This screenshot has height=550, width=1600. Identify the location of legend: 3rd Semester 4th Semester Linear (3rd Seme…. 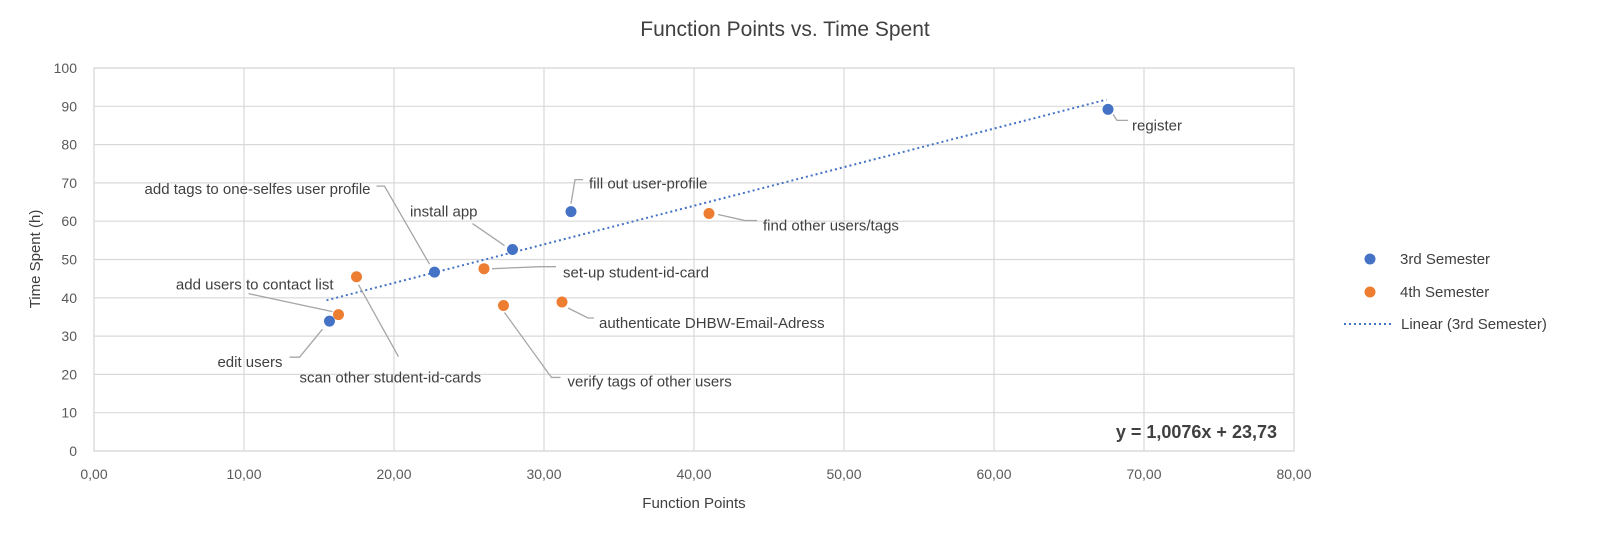
(1445, 292).